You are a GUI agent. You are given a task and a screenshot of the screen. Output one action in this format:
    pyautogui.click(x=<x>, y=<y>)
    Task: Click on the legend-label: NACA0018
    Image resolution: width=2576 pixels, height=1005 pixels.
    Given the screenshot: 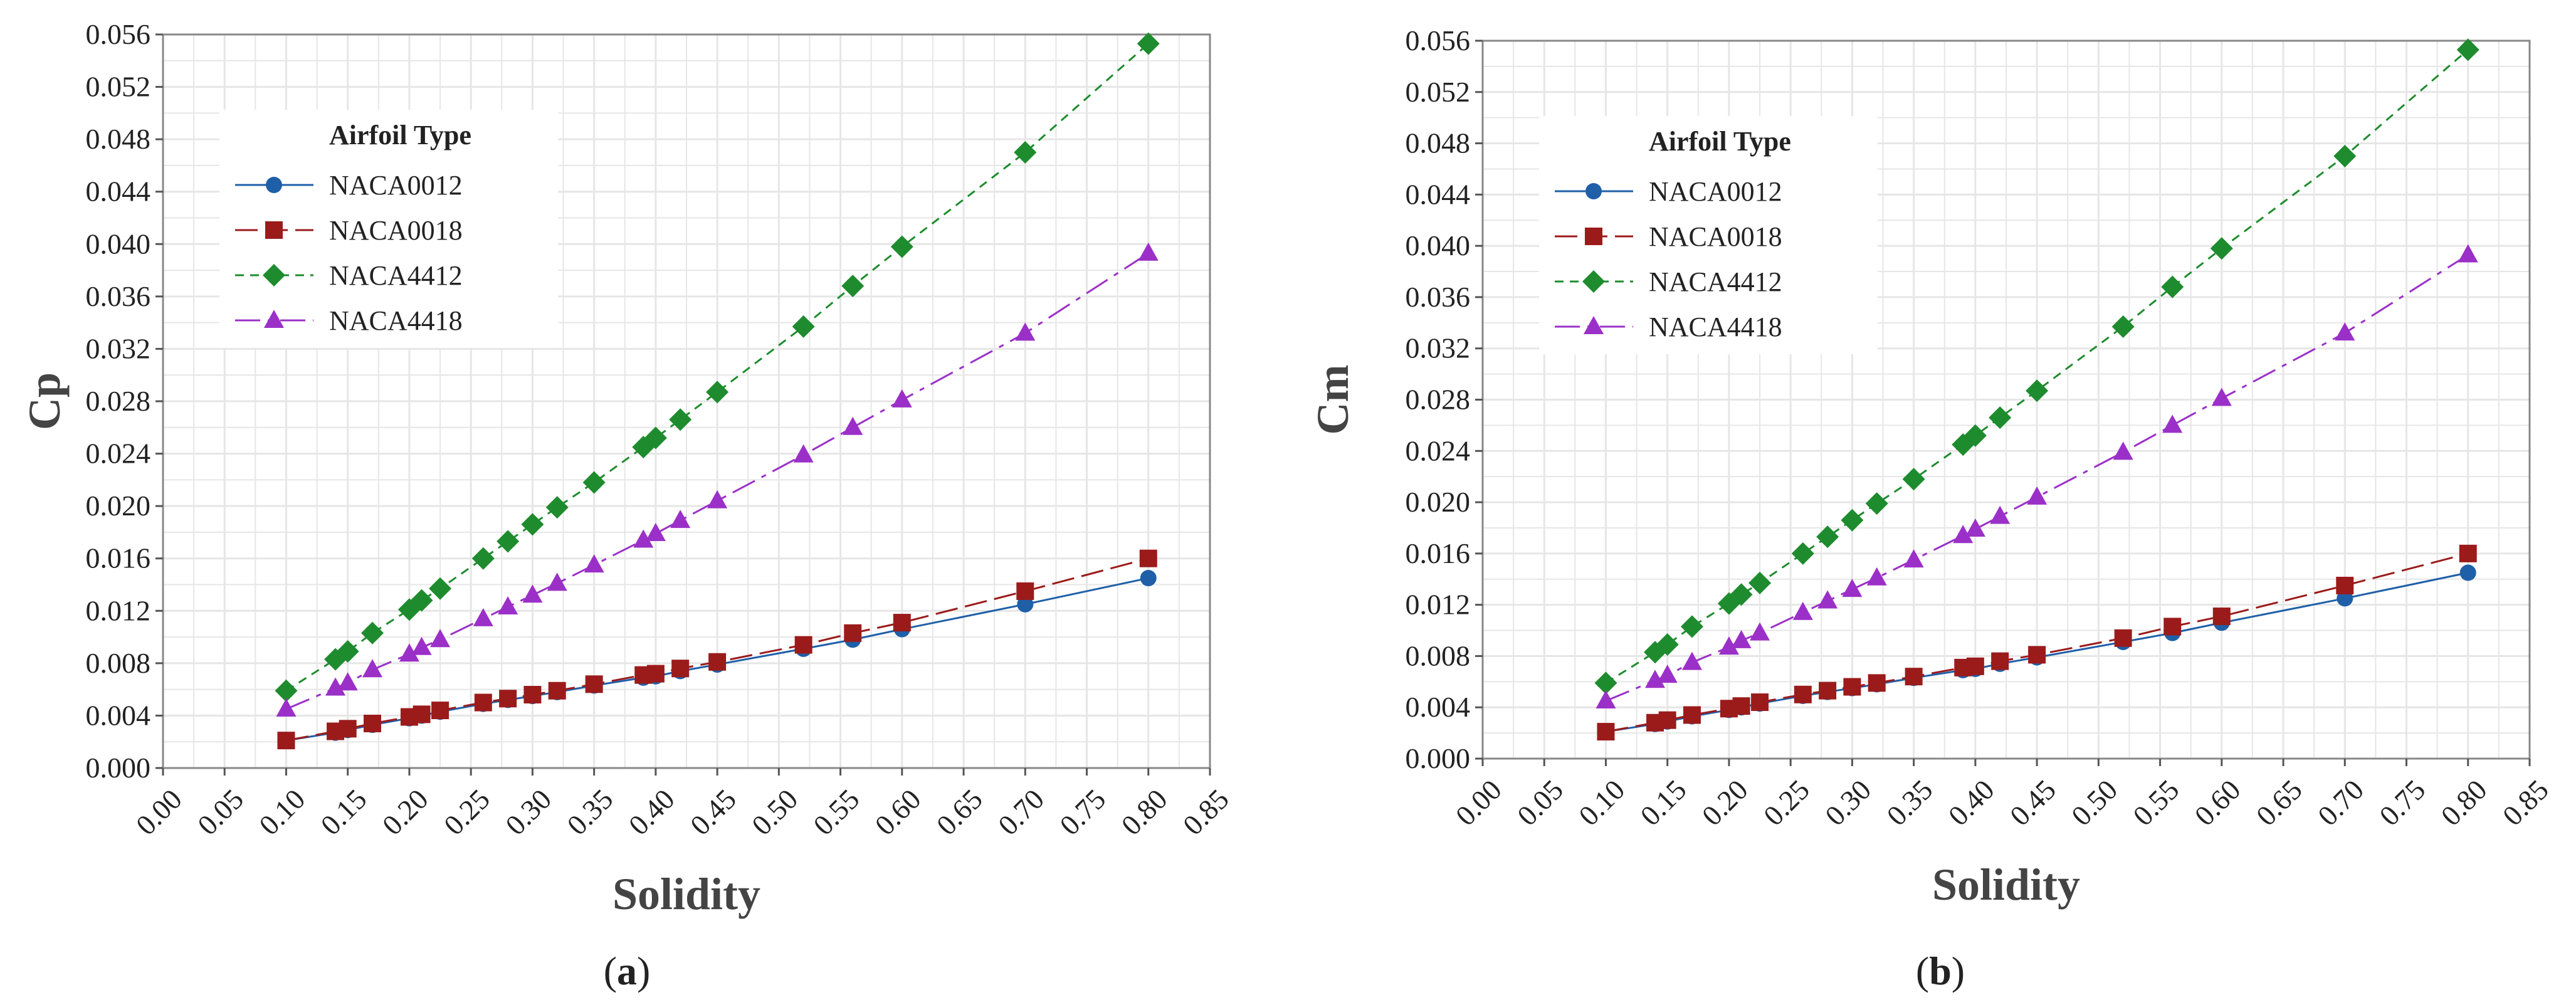 What is the action you would take?
    pyautogui.click(x=396, y=230)
    